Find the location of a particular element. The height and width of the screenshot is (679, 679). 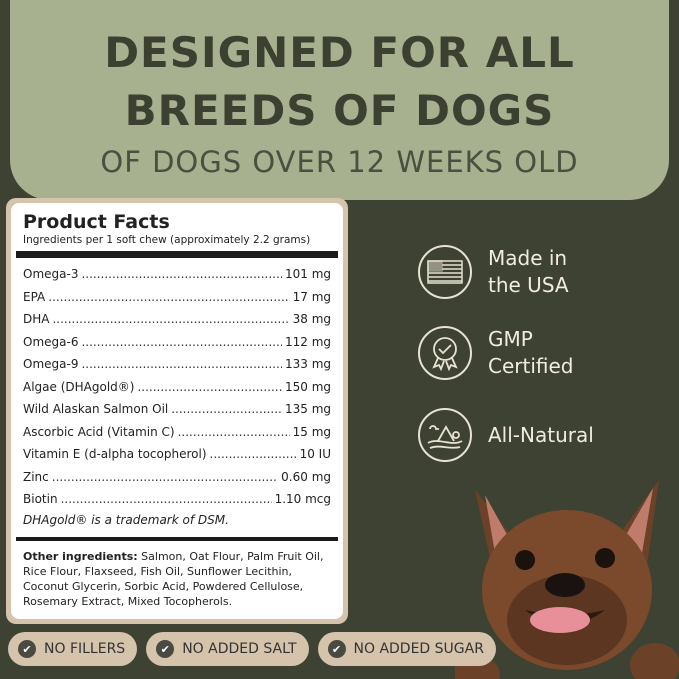

nutrient-value: 38 mg is located at coordinates (311, 319).